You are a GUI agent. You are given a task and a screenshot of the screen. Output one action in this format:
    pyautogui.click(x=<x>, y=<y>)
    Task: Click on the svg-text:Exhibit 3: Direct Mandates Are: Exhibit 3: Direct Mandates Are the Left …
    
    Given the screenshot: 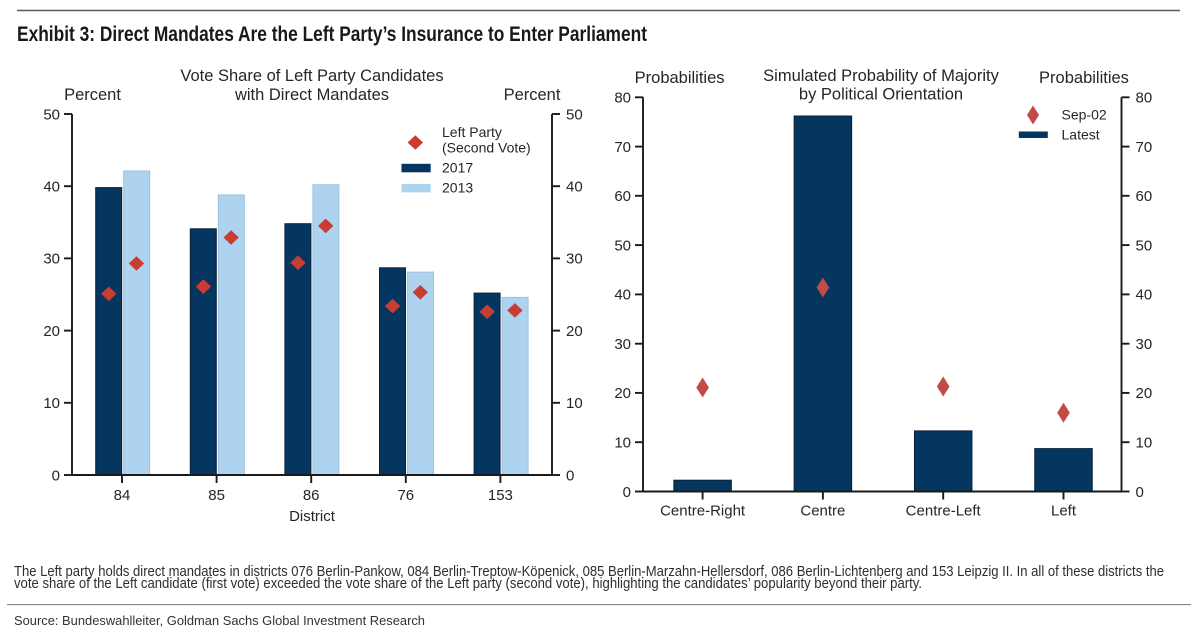 What is the action you would take?
    pyautogui.click(x=332, y=34)
    